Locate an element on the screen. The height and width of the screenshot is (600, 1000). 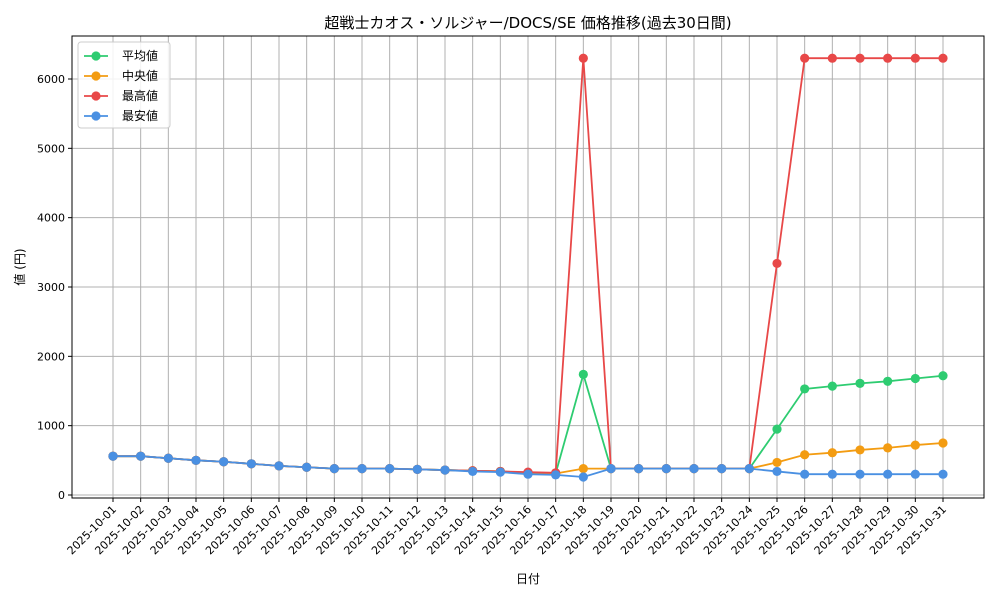
legend-item: 平均値 is located at coordinates (121, 55).